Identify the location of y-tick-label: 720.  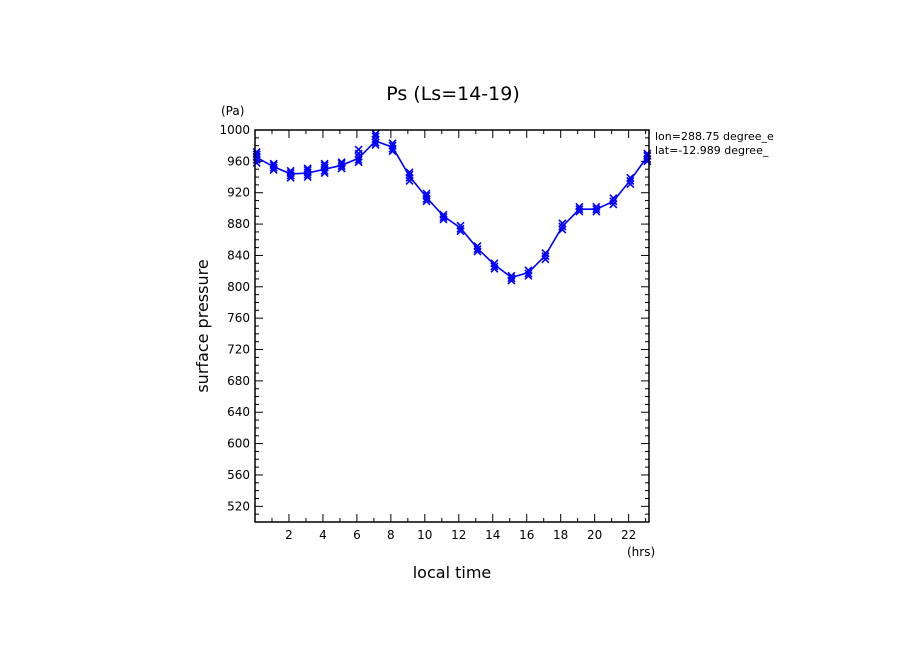
(238, 350).